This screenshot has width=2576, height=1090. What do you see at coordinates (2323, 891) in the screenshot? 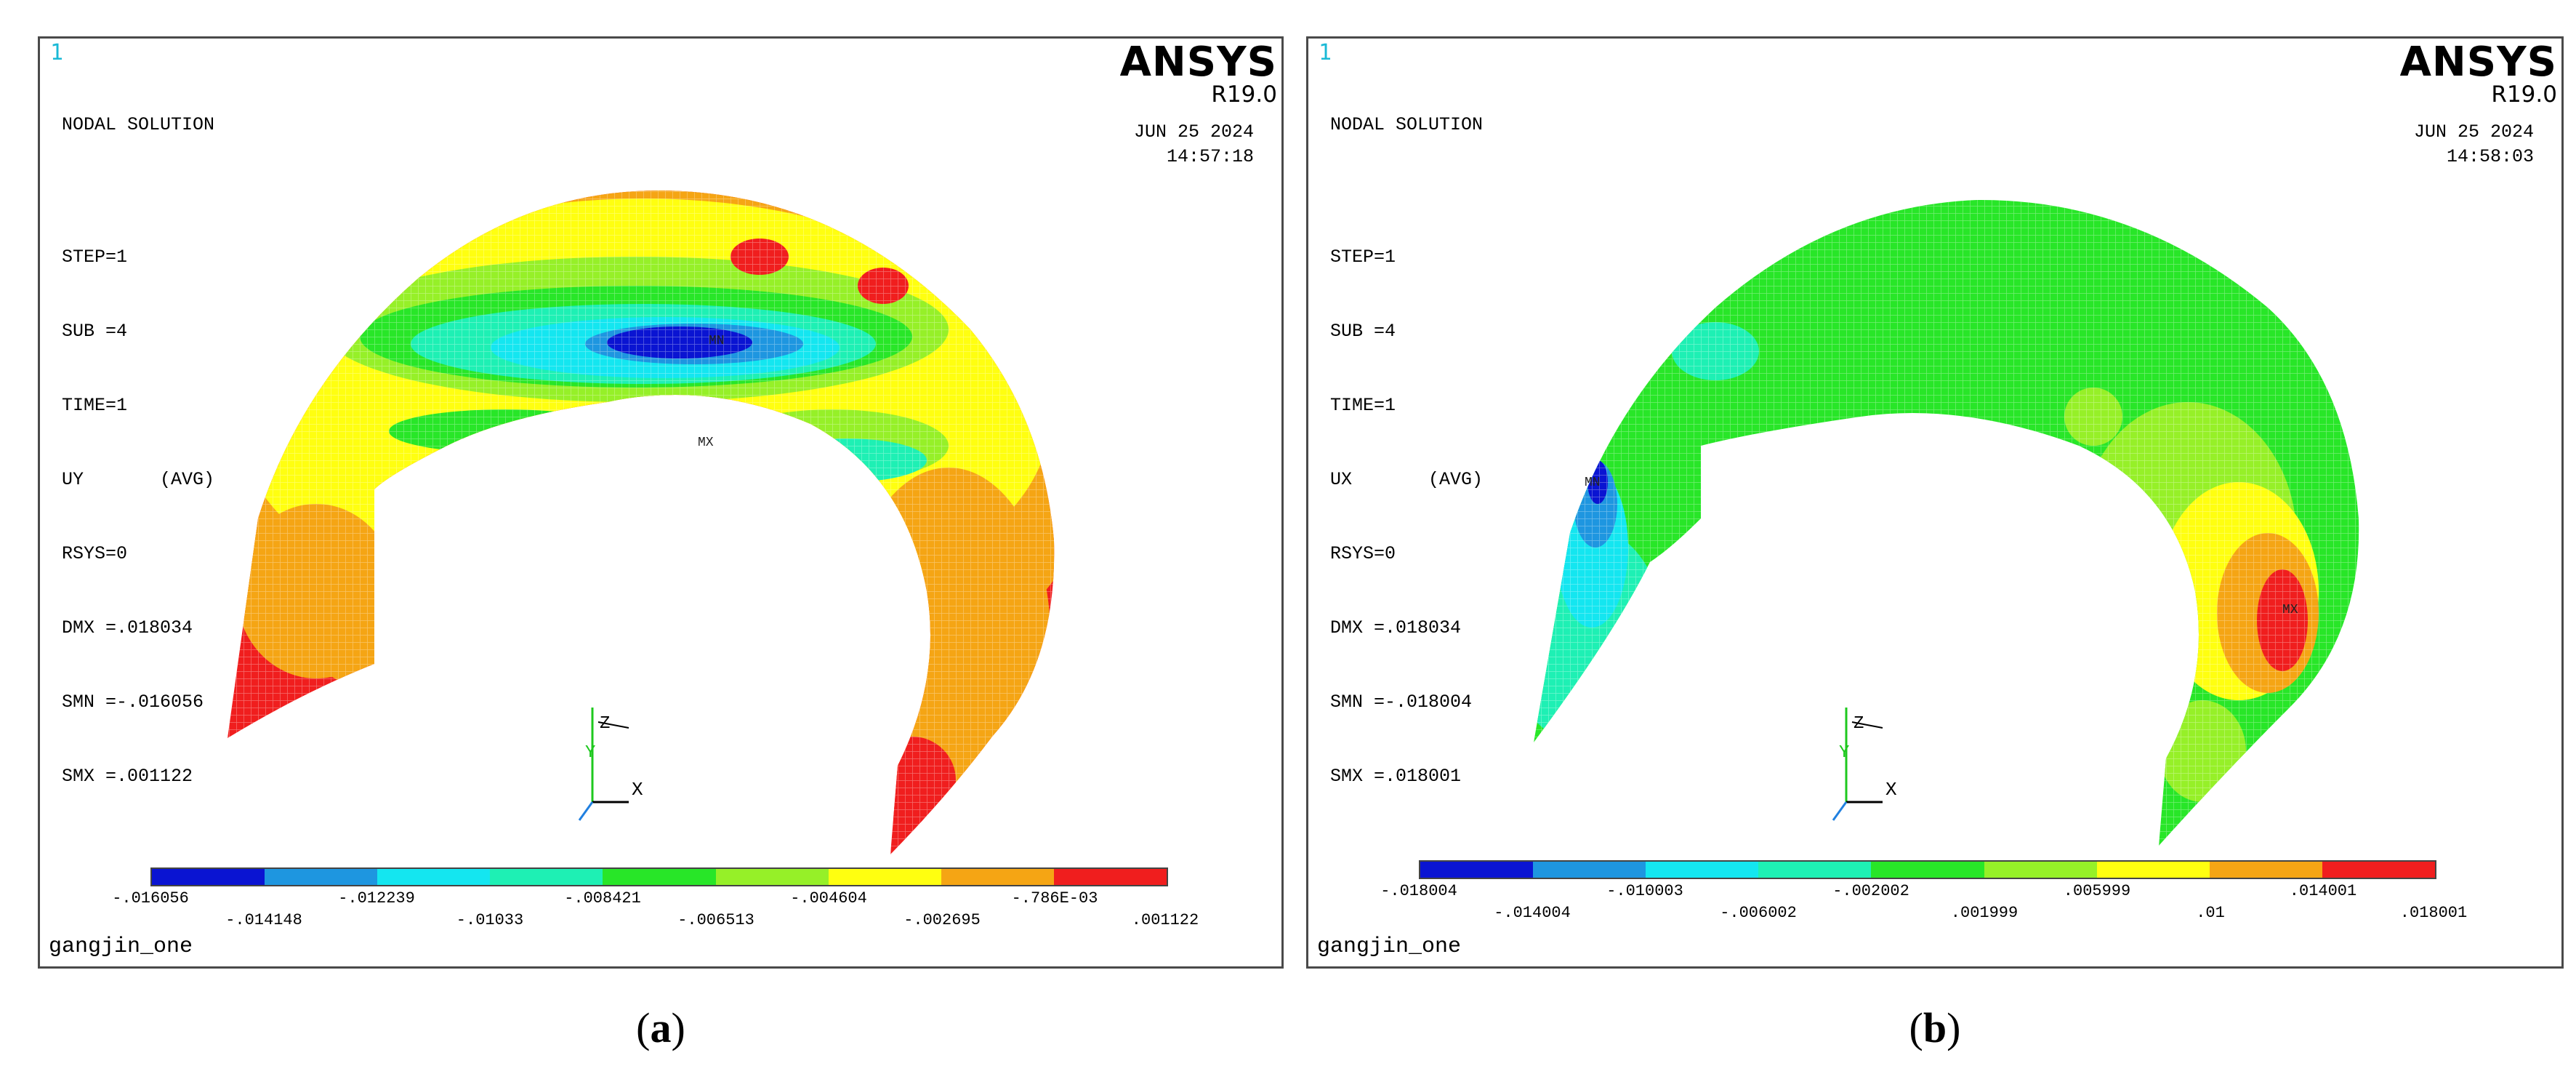
I see `legend-tick: .014001` at bounding box center [2323, 891].